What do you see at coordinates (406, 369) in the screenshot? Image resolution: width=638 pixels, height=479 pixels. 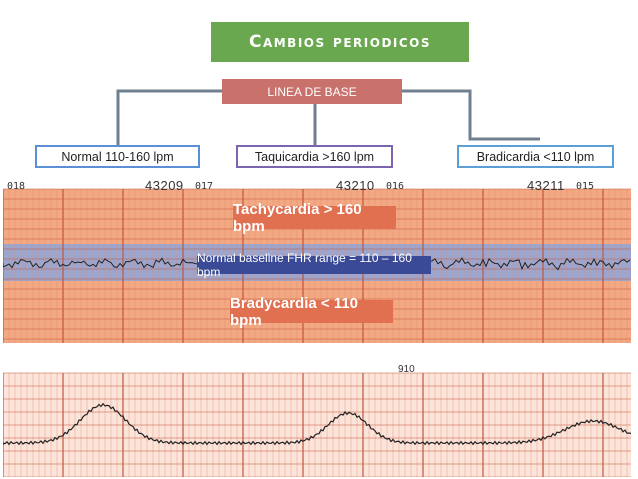 I see `handwritten-note: 910` at bounding box center [406, 369].